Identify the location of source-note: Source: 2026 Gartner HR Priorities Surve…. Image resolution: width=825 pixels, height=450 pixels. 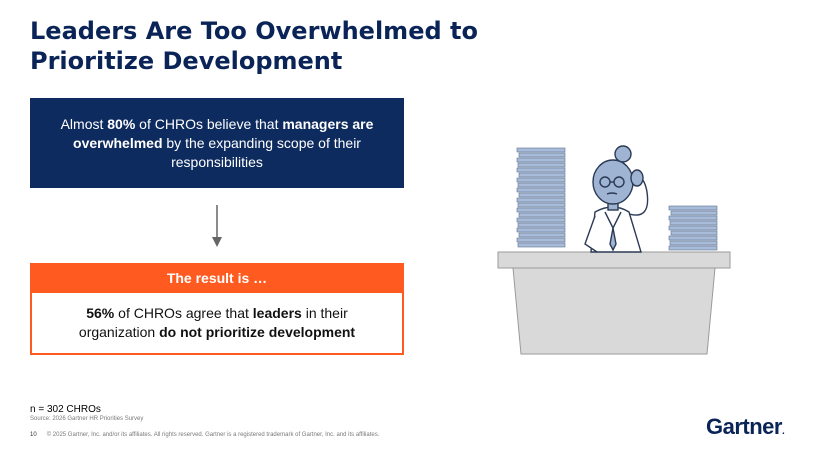
(87, 419).